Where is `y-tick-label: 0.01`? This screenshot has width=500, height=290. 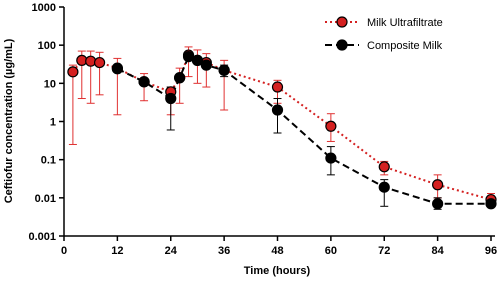
y-tick-label: 0.01 is located at coordinates (45, 199).